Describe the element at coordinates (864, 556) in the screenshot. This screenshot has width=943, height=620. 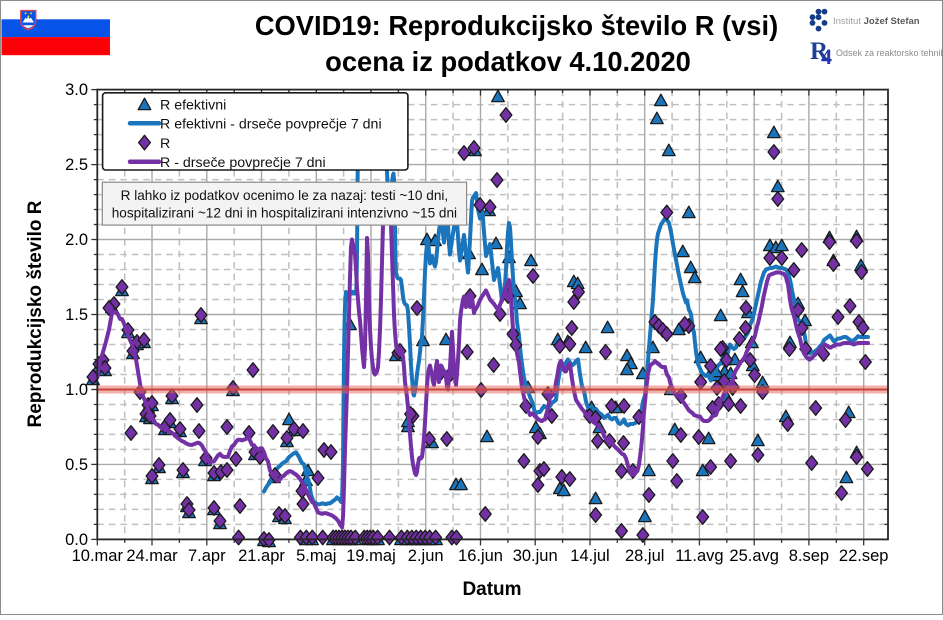
I see `svg-text: 22.sep` at that location.